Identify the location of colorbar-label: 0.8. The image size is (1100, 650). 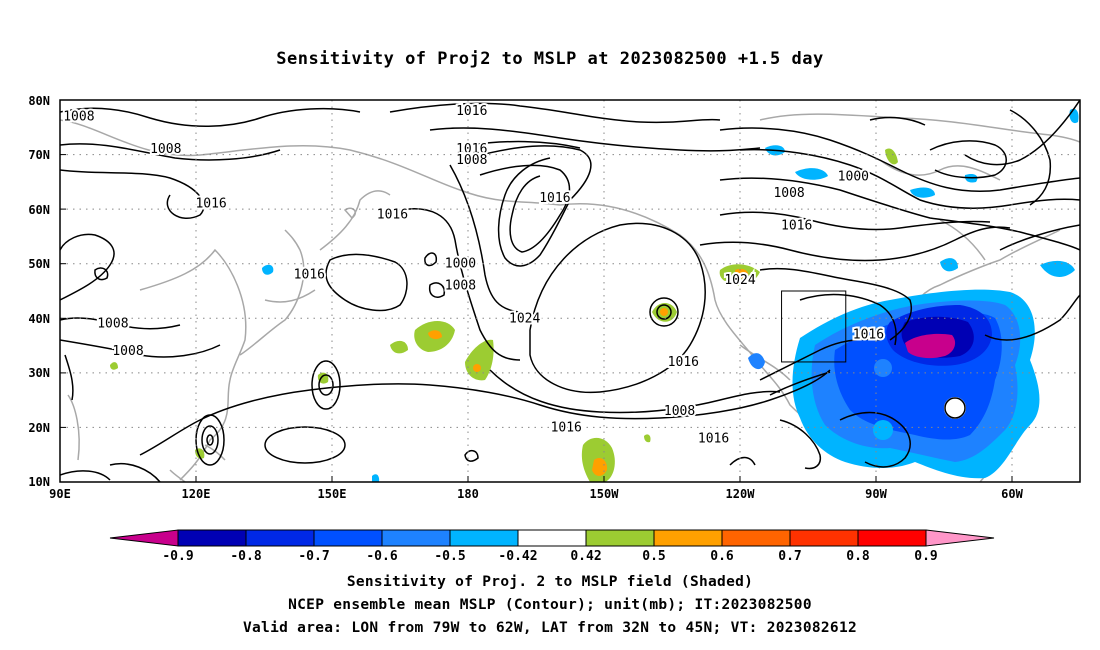
(858, 556).